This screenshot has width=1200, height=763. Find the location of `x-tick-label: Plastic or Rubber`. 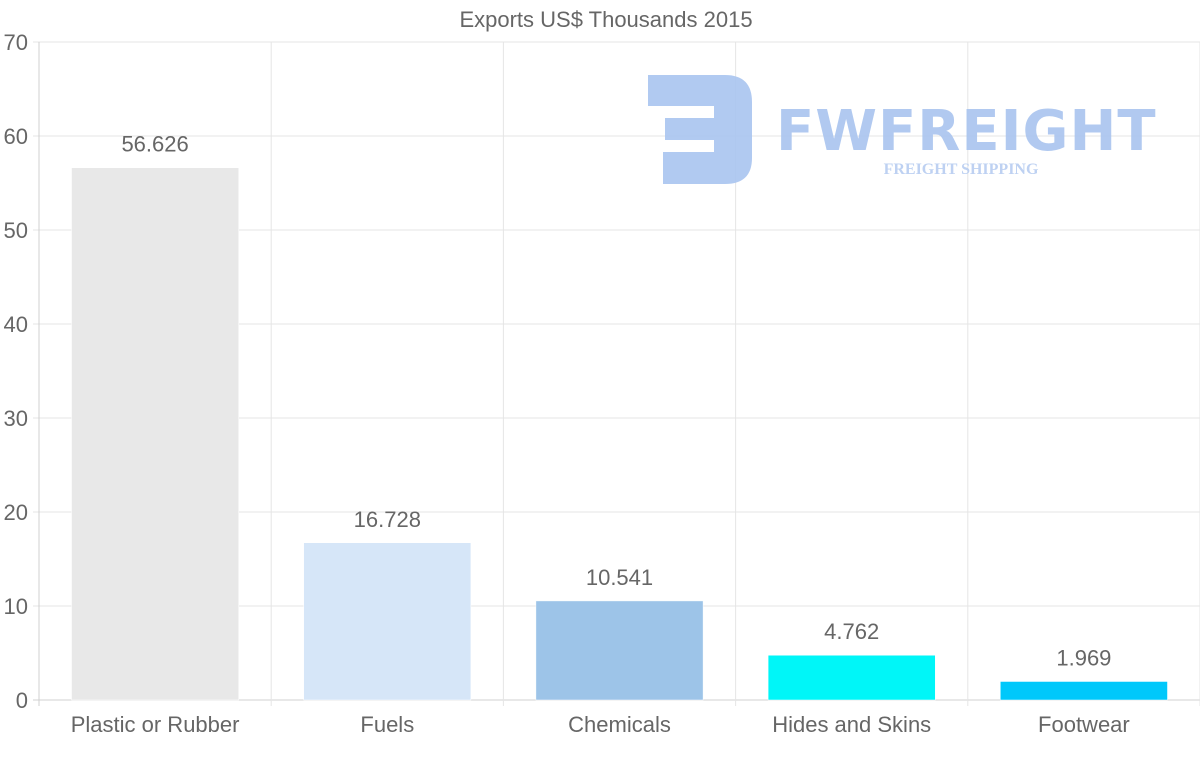

x-tick-label: Plastic or Rubber is located at coordinates (155, 724).